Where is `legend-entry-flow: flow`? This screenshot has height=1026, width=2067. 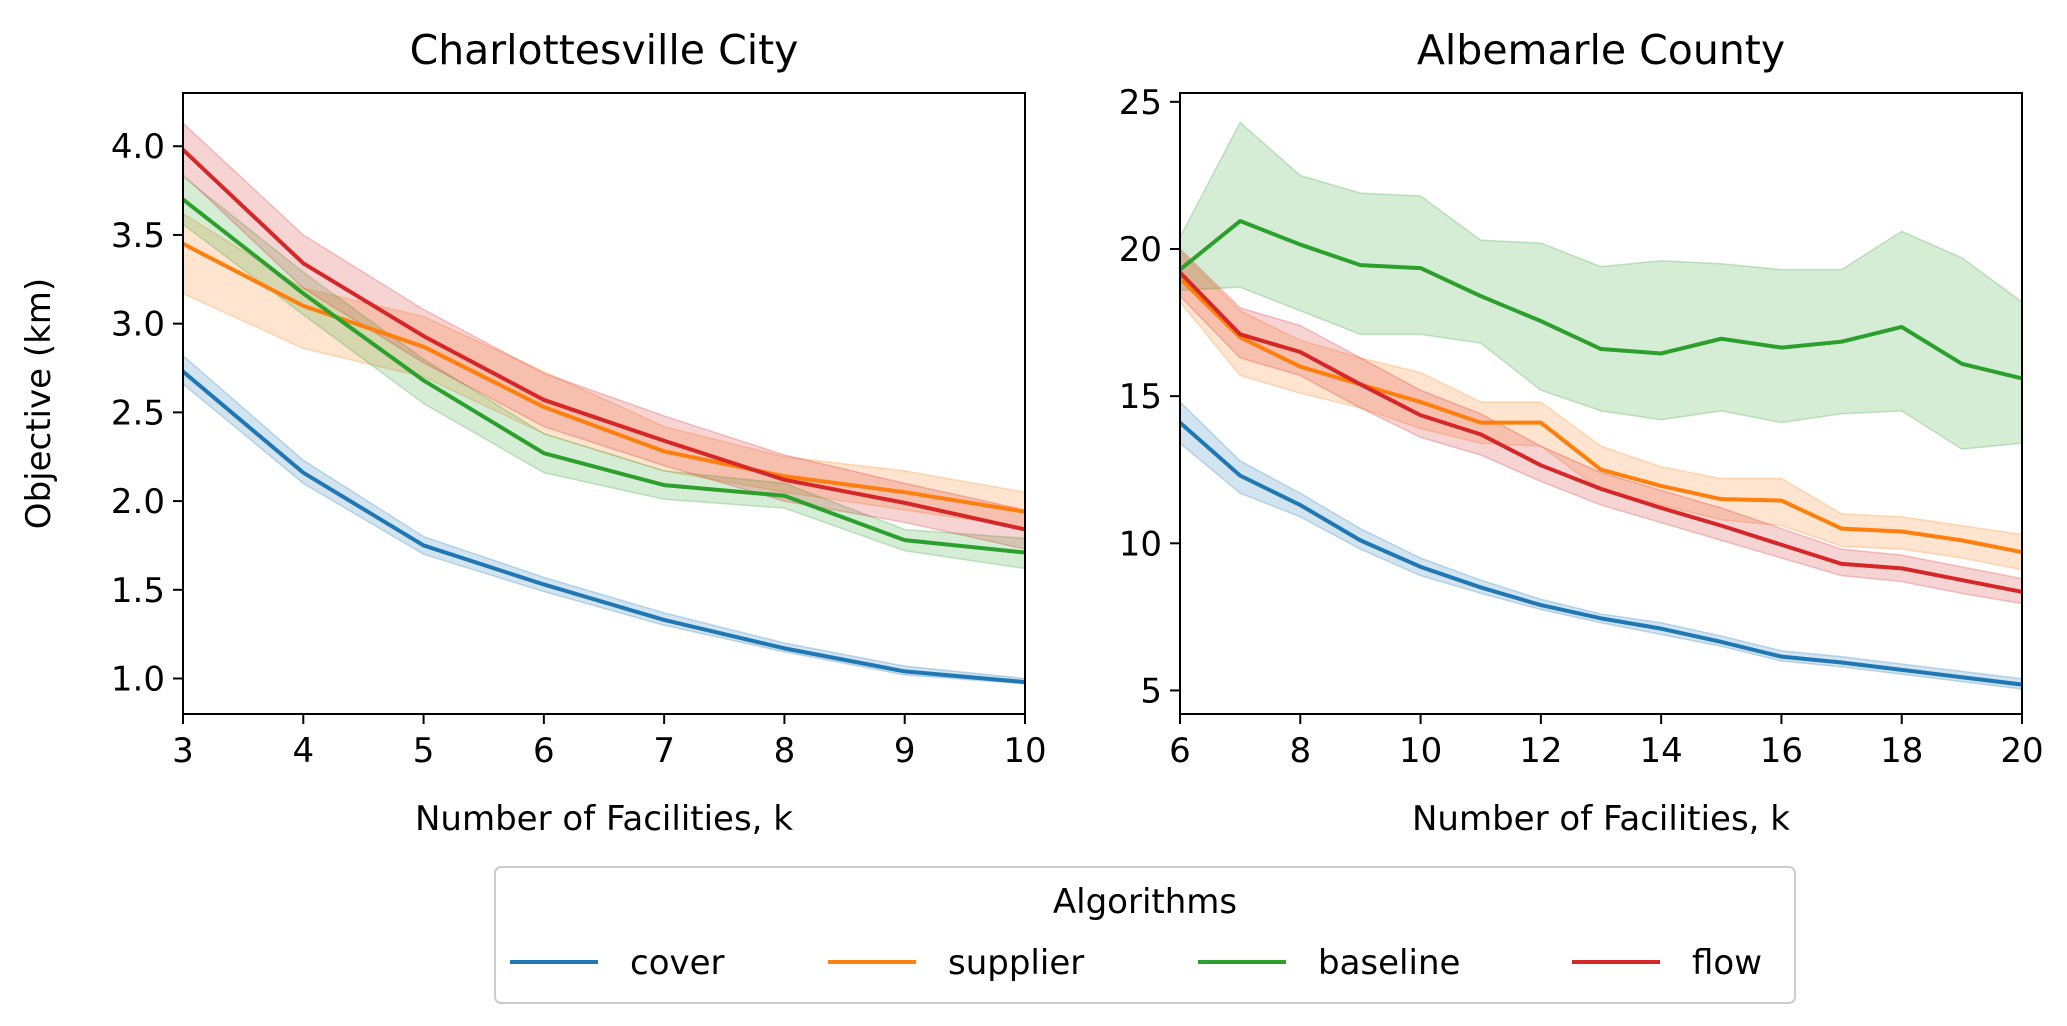 legend-entry-flow: flow is located at coordinates (1667, 963).